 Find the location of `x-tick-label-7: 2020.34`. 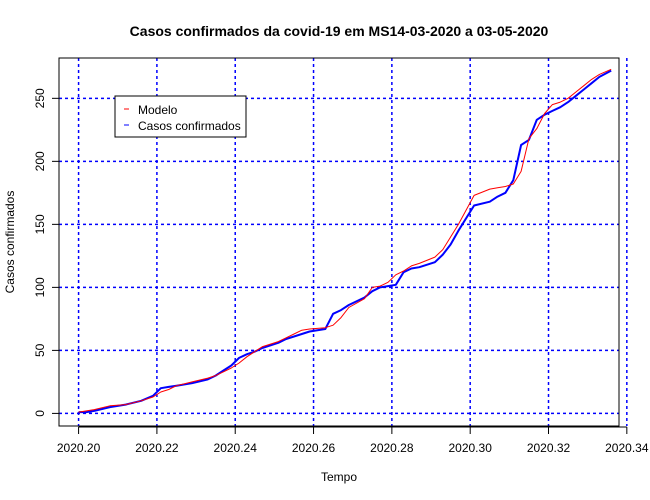

x-tick-label-7: 2020.34 is located at coordinates (627, 448).